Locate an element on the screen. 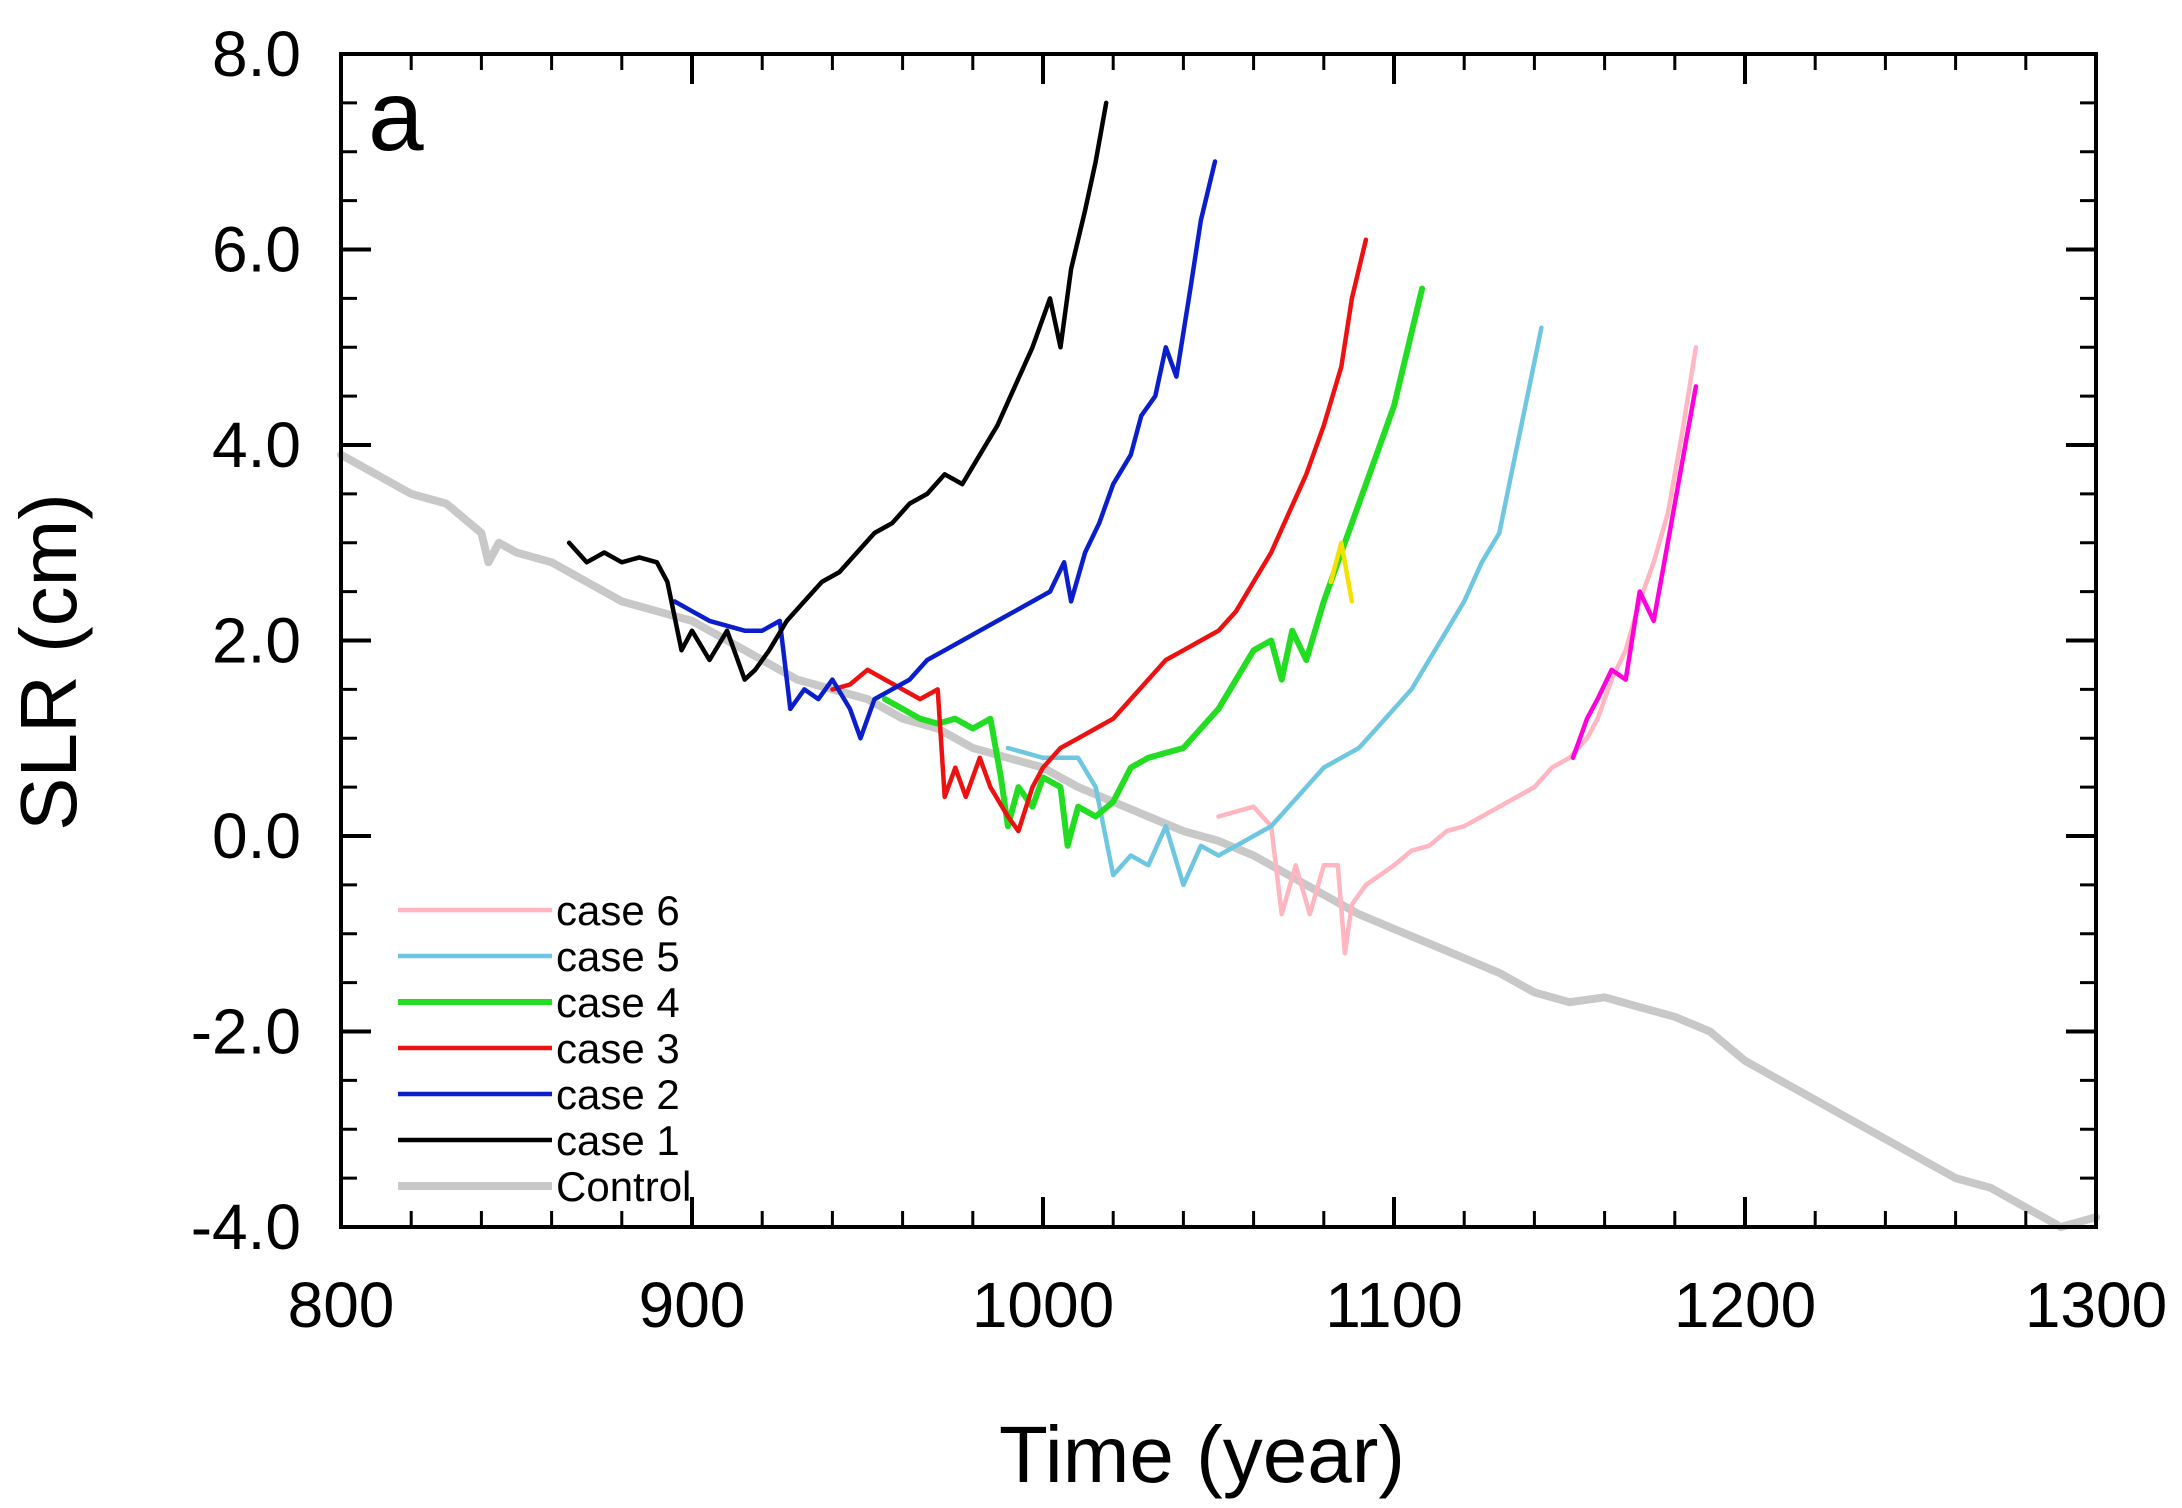 The image size is (2182, 1508). y-tick-label: -4.0 is located at coordinates (246, 1227).